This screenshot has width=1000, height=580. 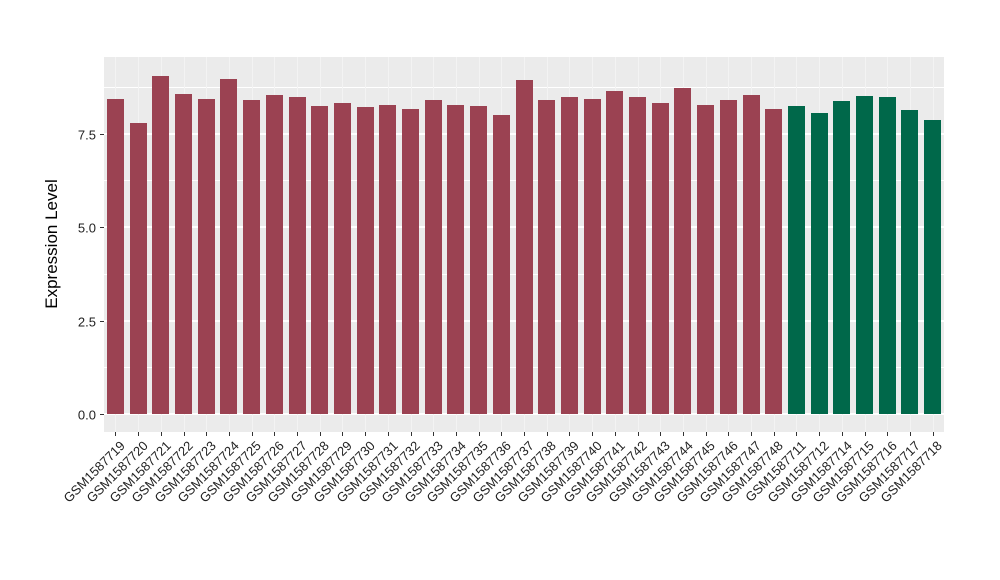 What do you see at coordinates (479, 260) in the screenshot?
I see `bar-GSM1587735` at bounding box center [479, 260].